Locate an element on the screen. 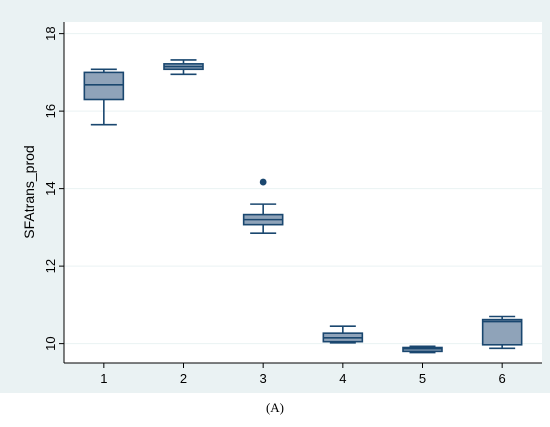 This screenshot has height=427, width=550. y-axis-label: SFAtrans_prod is located at coordinates (29, 191).